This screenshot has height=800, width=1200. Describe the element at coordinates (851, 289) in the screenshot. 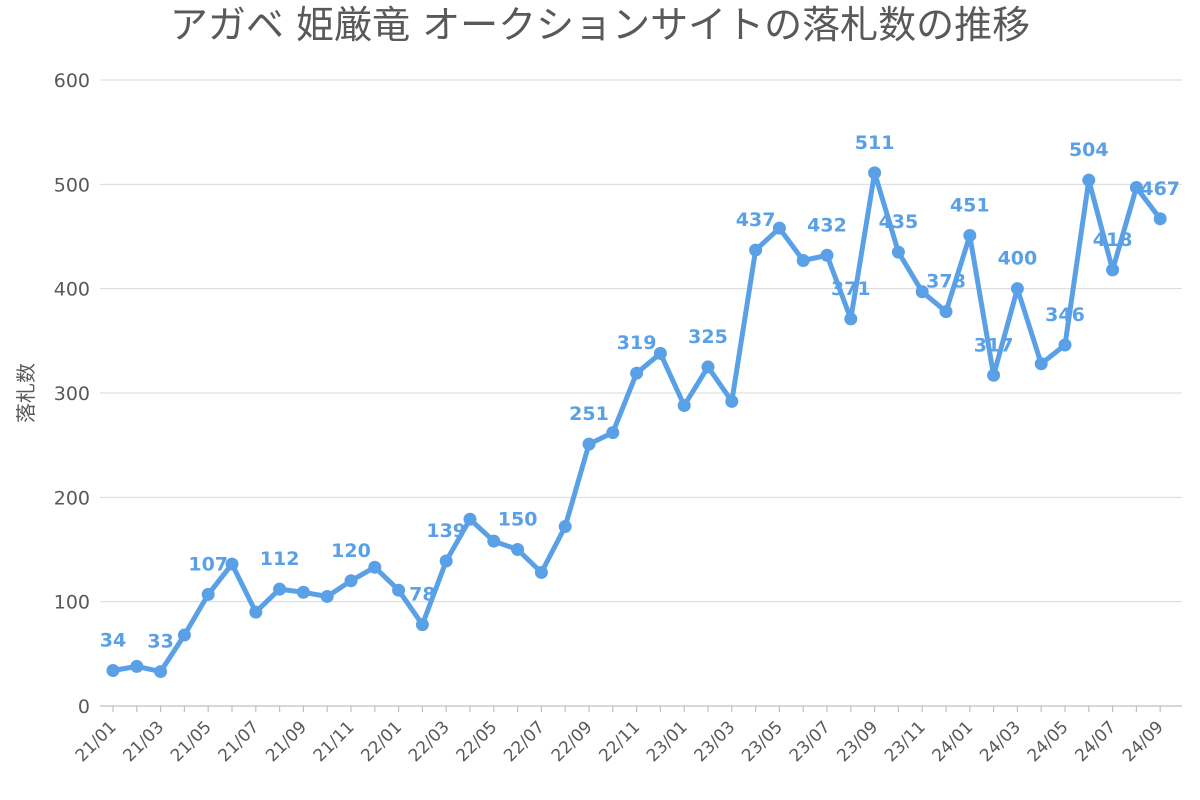

I see `data-label: 371` at that location.